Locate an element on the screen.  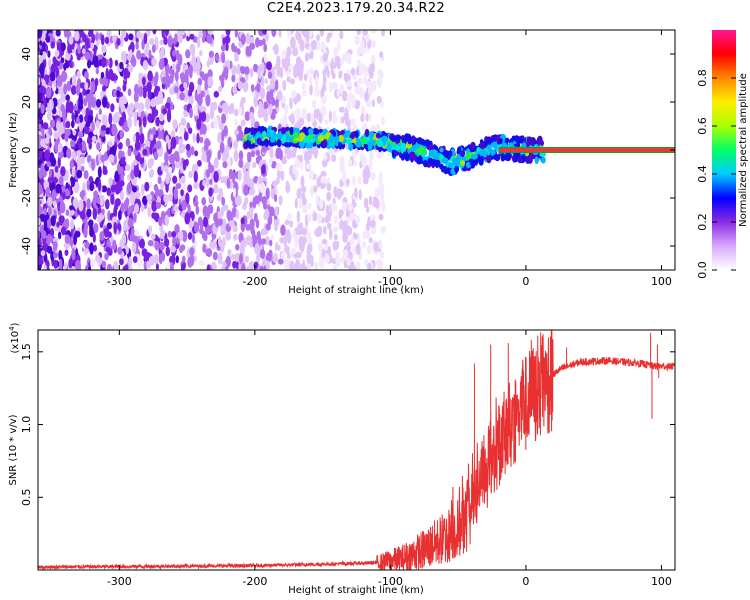
colorbar-label: Normalized spectral amplitude is located at coordinates (743, 150).